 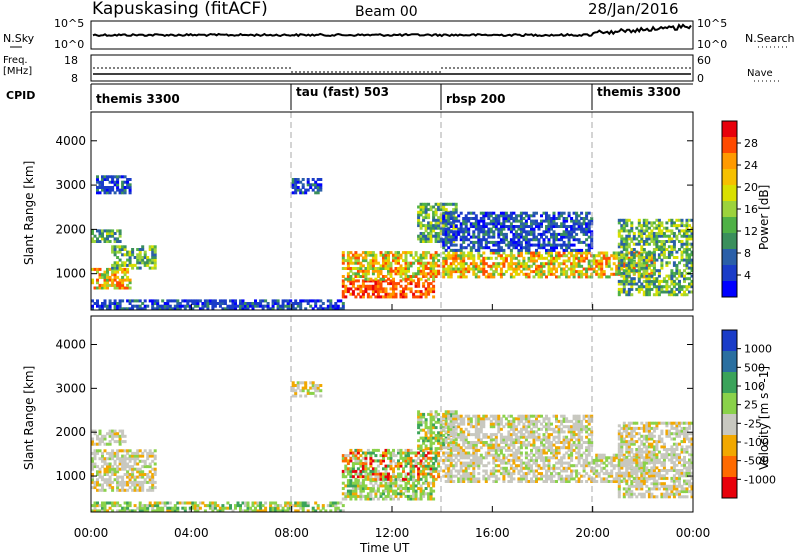 What do you see at coordinates (19, 38) in the screenshot?
I see `sky-left-label: N.Sky` at bounding box center [19, 38].